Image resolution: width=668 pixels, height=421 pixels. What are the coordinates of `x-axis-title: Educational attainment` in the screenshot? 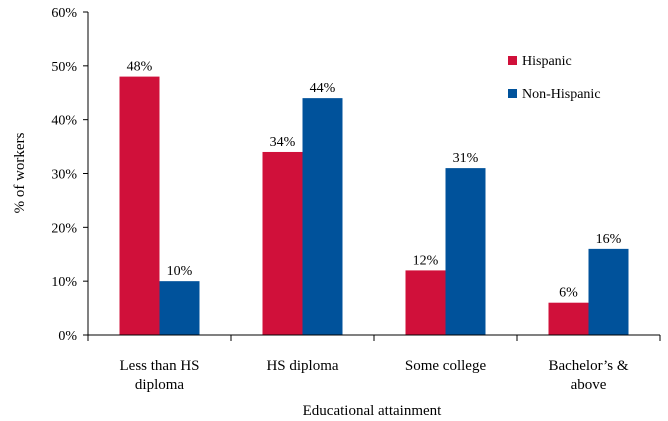 It's located at (373, 411).